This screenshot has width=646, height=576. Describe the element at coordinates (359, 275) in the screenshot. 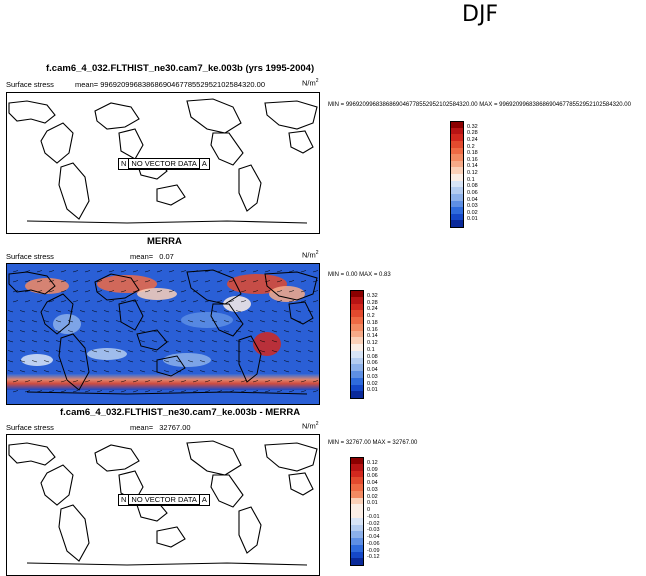

I see `panel2-minmax: MIN = 0.00 MAX = 0.83` at that location.